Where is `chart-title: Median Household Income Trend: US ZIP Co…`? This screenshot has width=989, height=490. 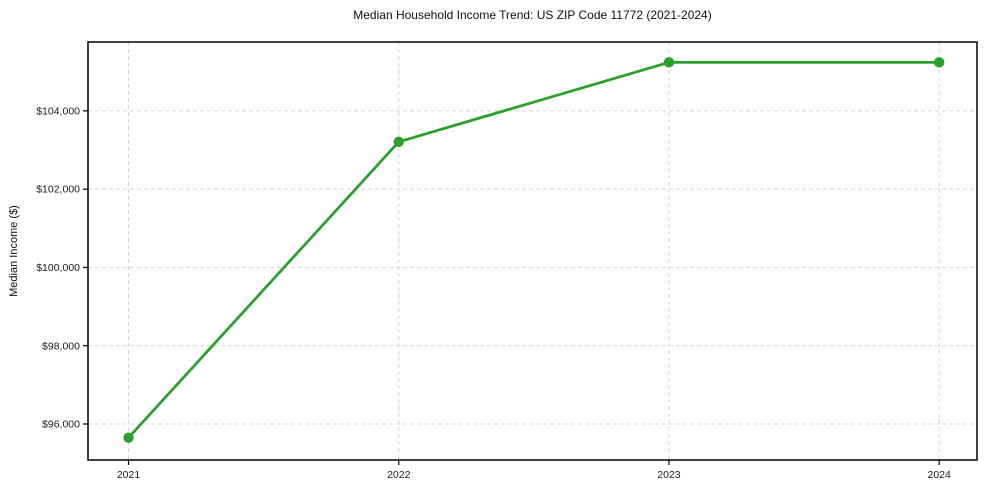 chart-title: Median Household Income Trend: US ZIP Co… is located at coordinates (532, 15).